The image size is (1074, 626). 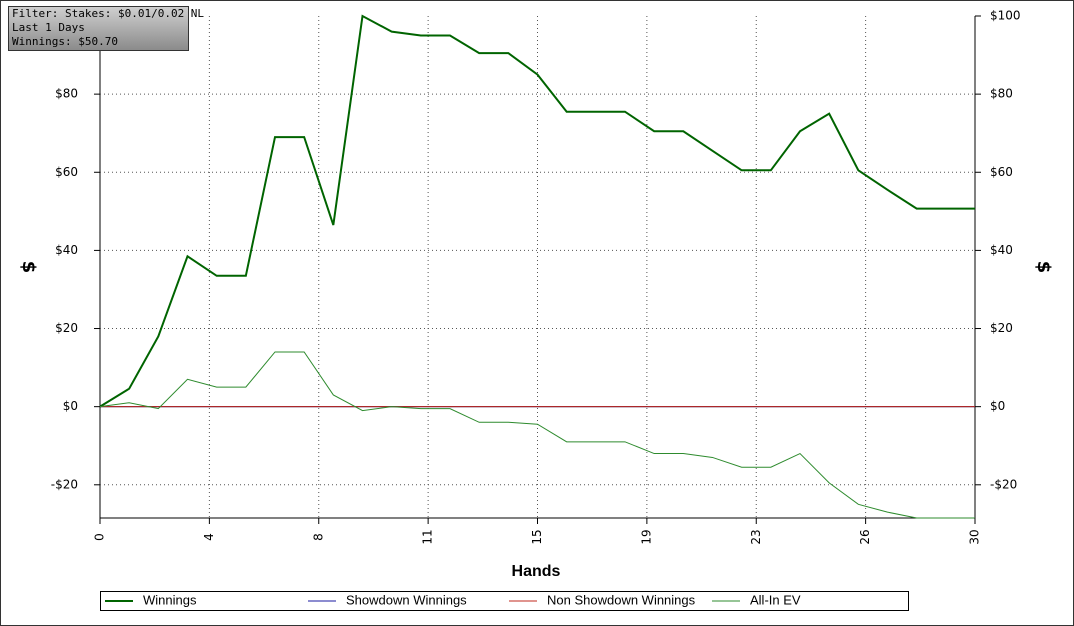 What do you see at coordinates (64, 484) in the screenshot?
I see `y-tick-label: -$20` at bounding box center [64, 484].